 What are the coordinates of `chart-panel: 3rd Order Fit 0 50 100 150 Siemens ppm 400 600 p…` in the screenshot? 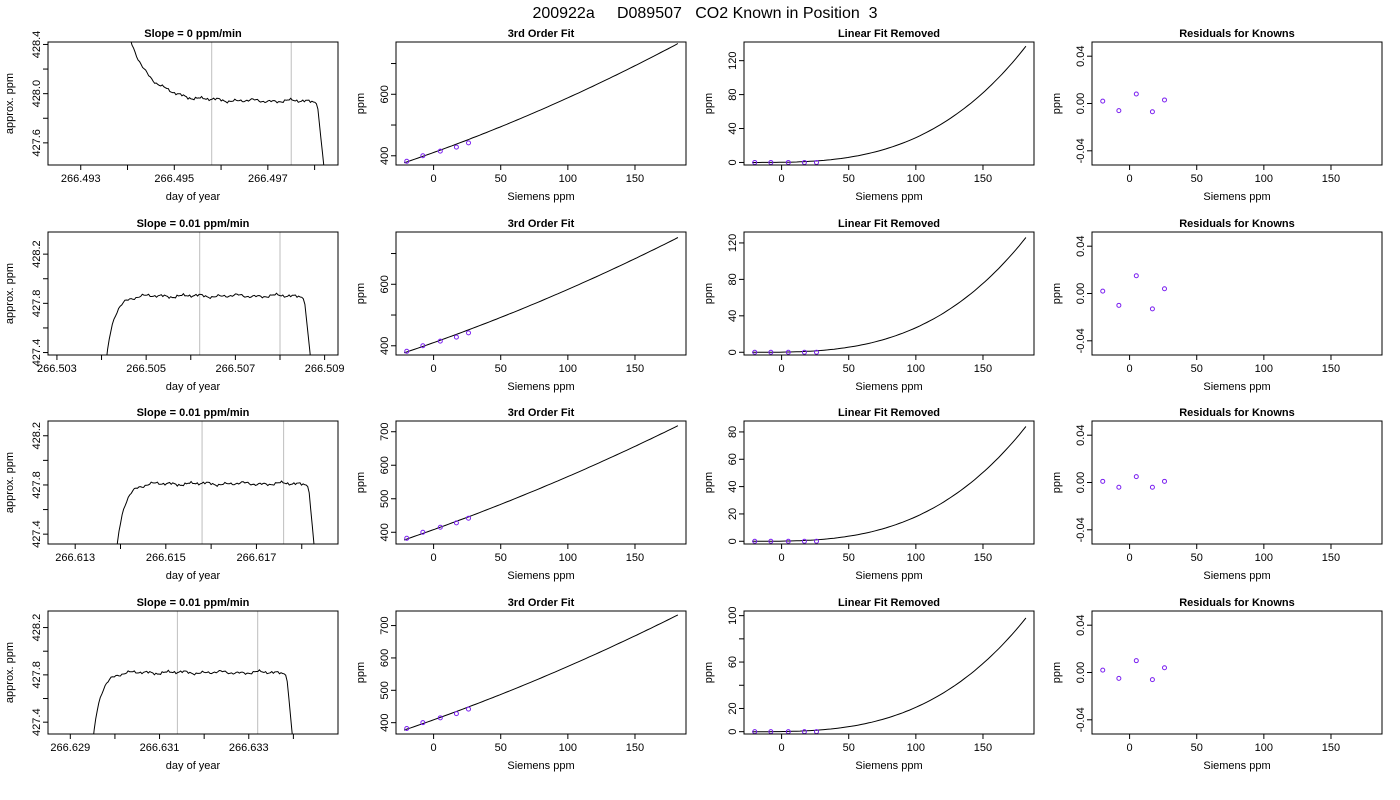 It's located at (521, 305).